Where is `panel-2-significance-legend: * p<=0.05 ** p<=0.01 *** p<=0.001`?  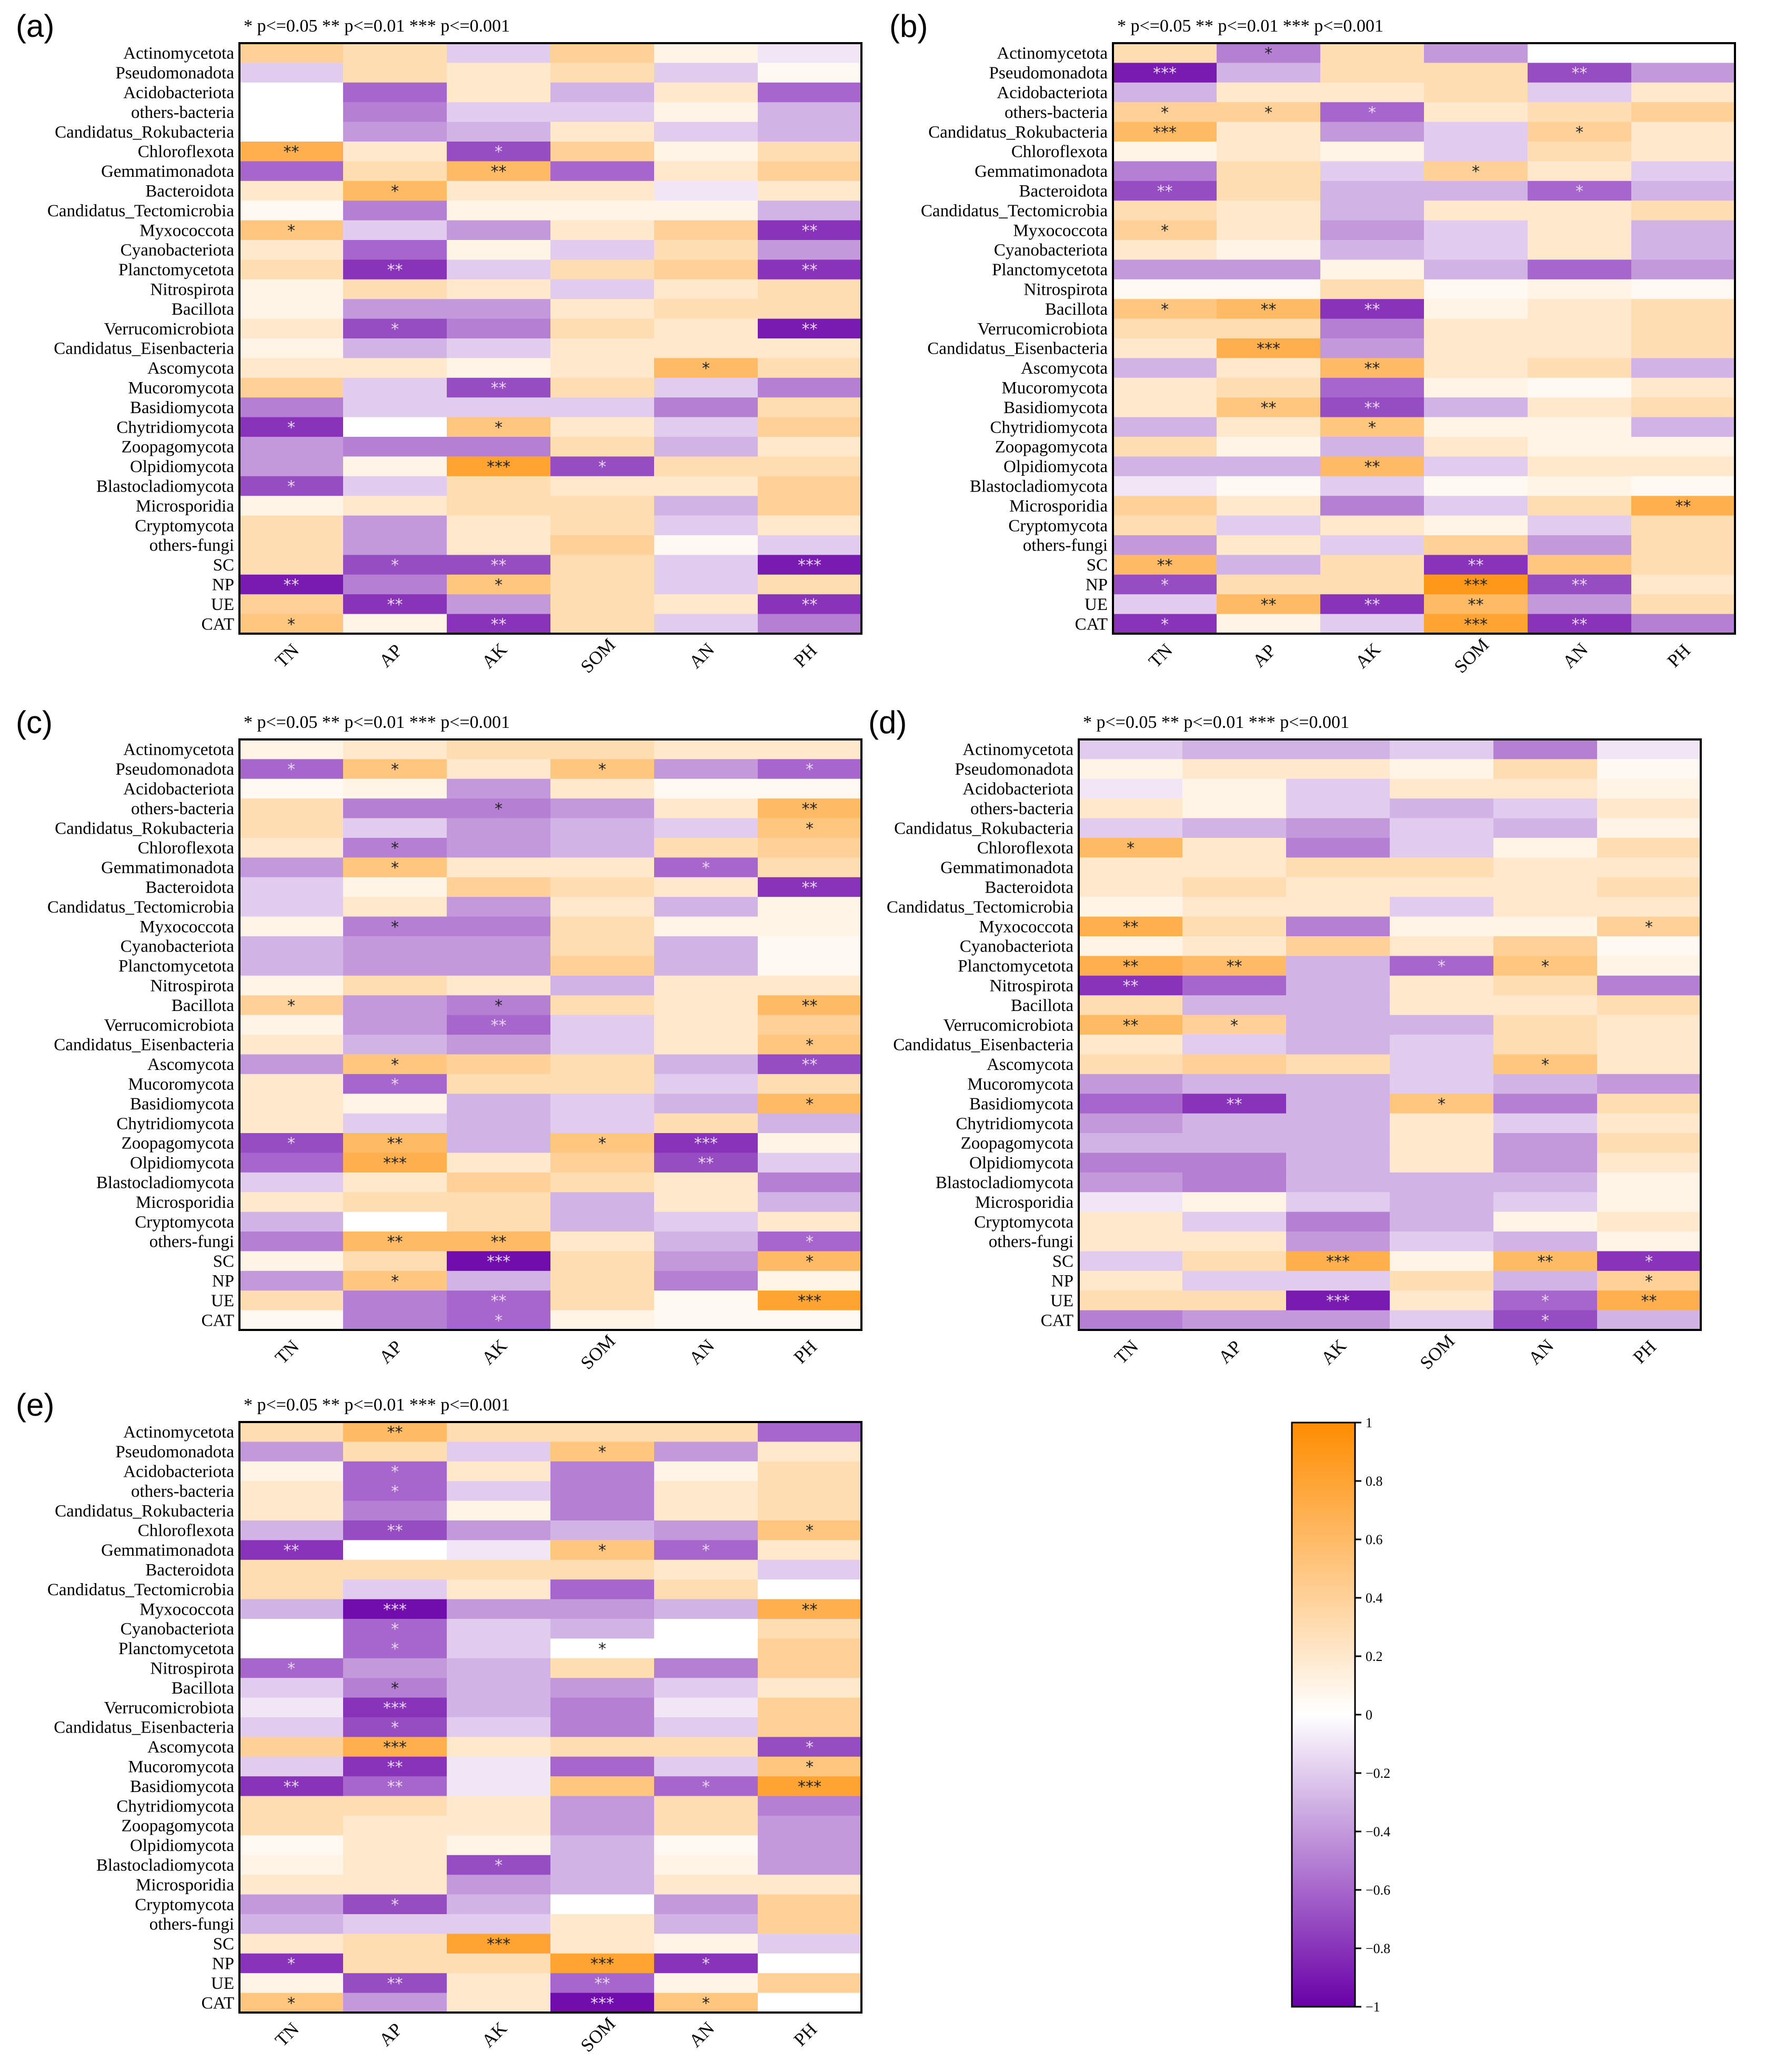 panel-2-significance-legend: * p<=0.05 ** p<=0.01 *** p<=0.001 is located at coordinates (377, 723).